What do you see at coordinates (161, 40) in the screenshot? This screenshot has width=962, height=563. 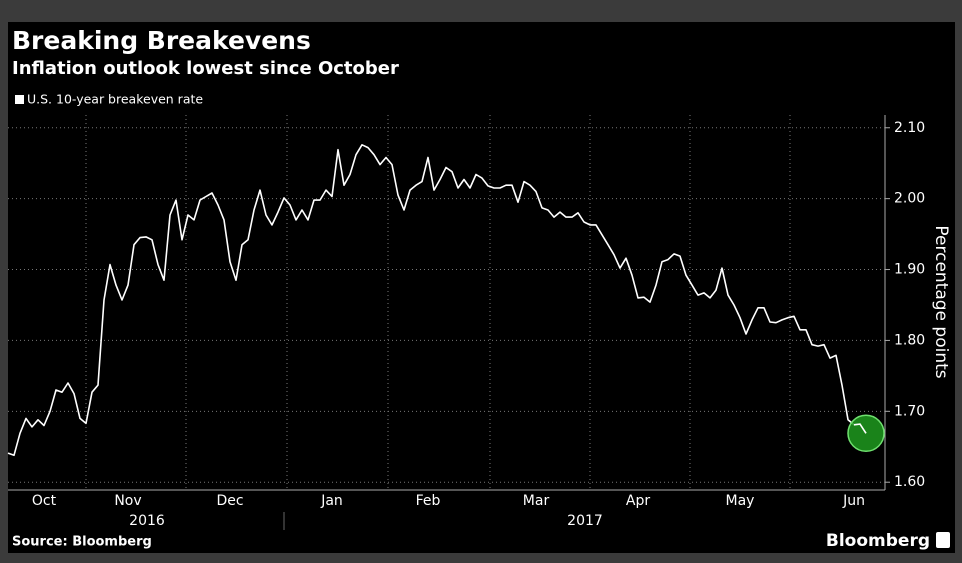 I see `chart-title: Breaking Breakevens` at bounding box center [161, 40].